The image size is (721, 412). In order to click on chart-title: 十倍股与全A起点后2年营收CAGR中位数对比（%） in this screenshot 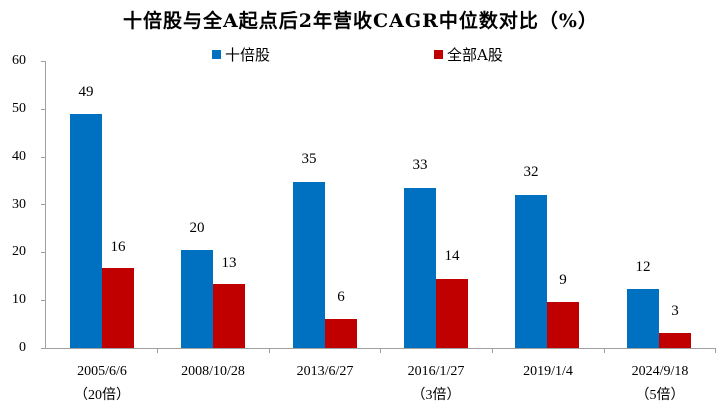, I will do `click(360, 21)`.